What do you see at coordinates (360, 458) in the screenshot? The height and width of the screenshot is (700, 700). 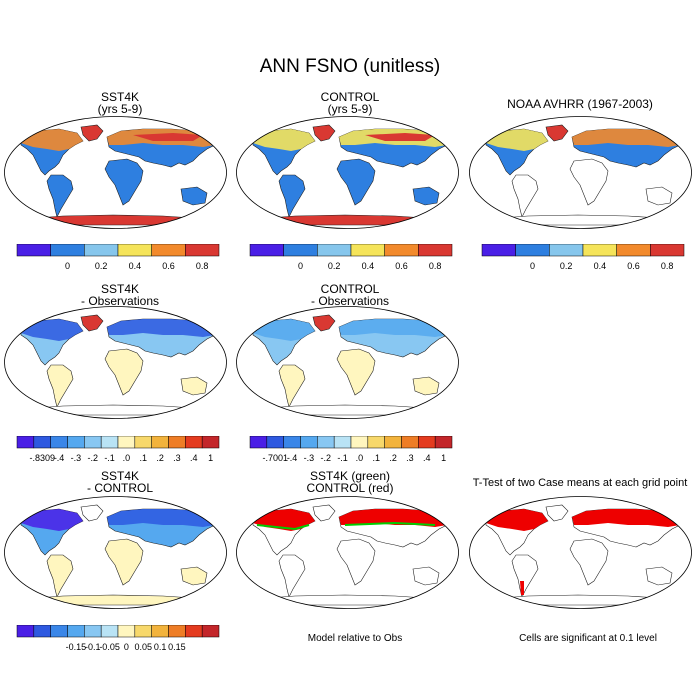 I see `colorbar-tick-label: .0` at bounding box center [360, 458].